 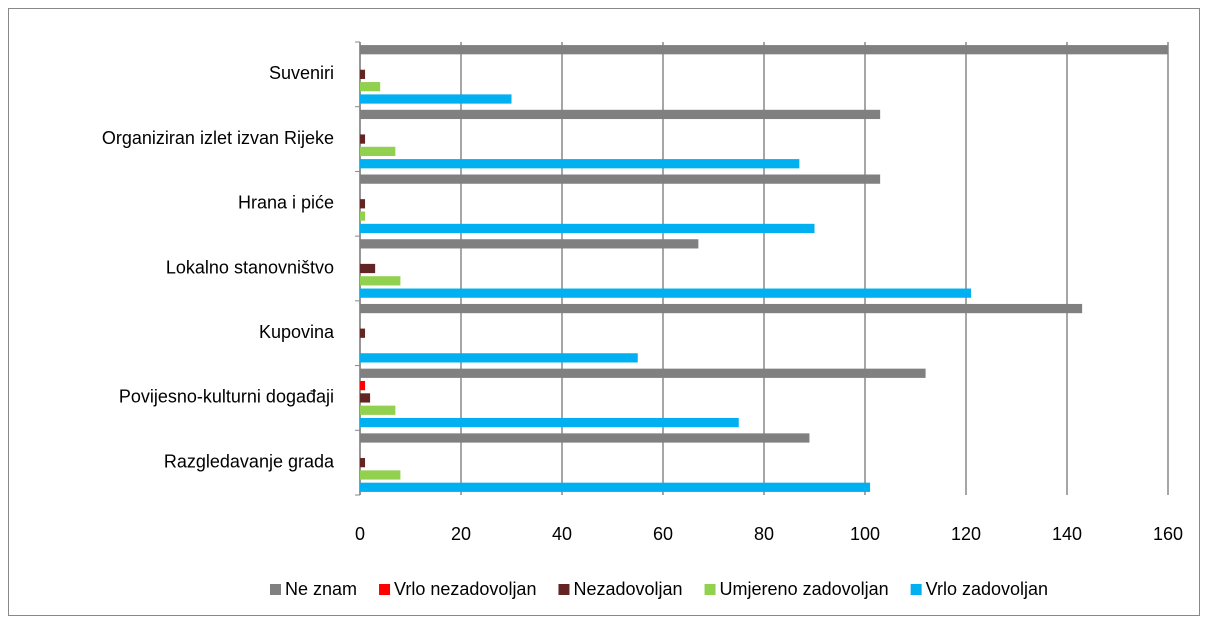 I want to click on y-tick-label: Hrana i piće, so click(x=286, y=203).